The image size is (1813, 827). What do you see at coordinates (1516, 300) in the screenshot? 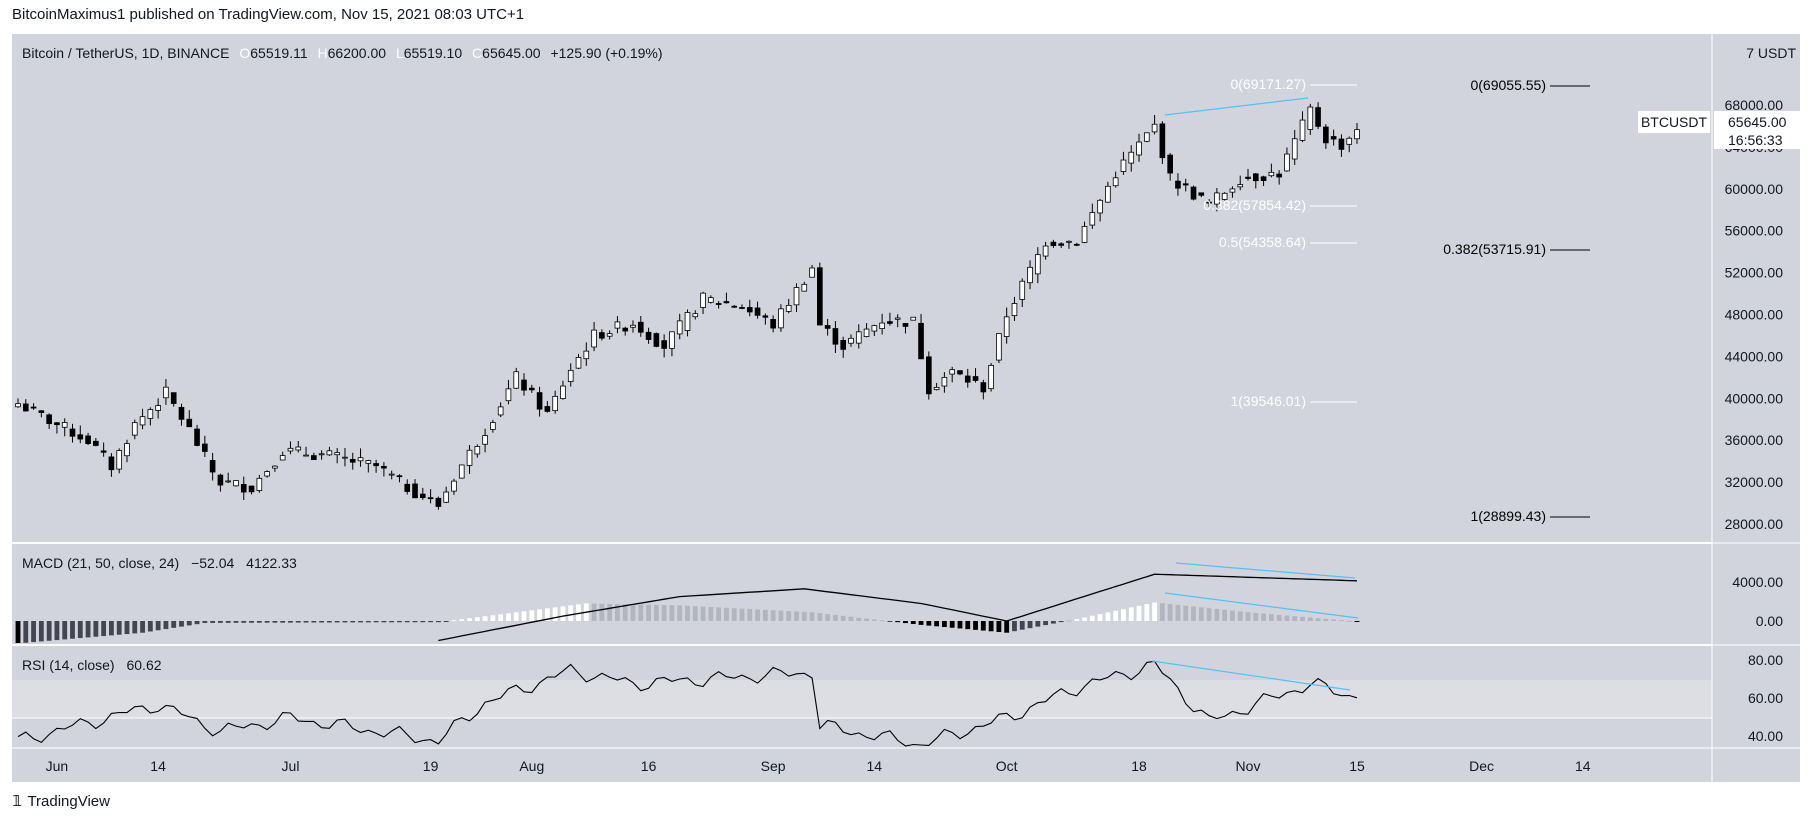
I see `fib-long-group: 0(69055.55) 0.382(53715.91) 1(28899.43)` at bounding box center [1516, 300].